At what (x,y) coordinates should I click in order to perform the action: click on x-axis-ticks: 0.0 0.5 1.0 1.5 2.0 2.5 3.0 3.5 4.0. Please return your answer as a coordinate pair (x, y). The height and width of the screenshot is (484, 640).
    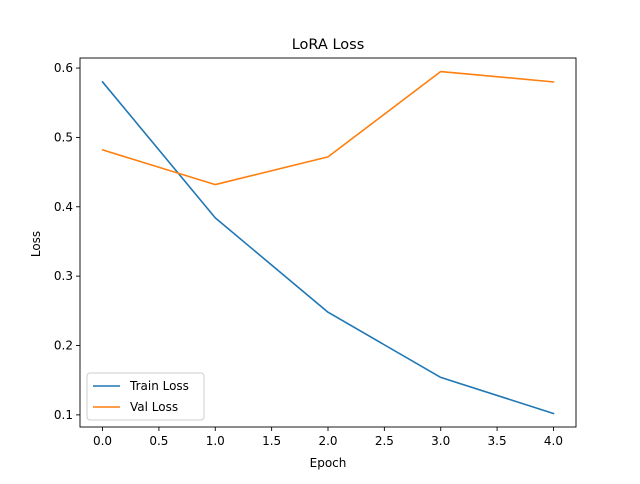
    Looking at the image, I should click on (328, 437).